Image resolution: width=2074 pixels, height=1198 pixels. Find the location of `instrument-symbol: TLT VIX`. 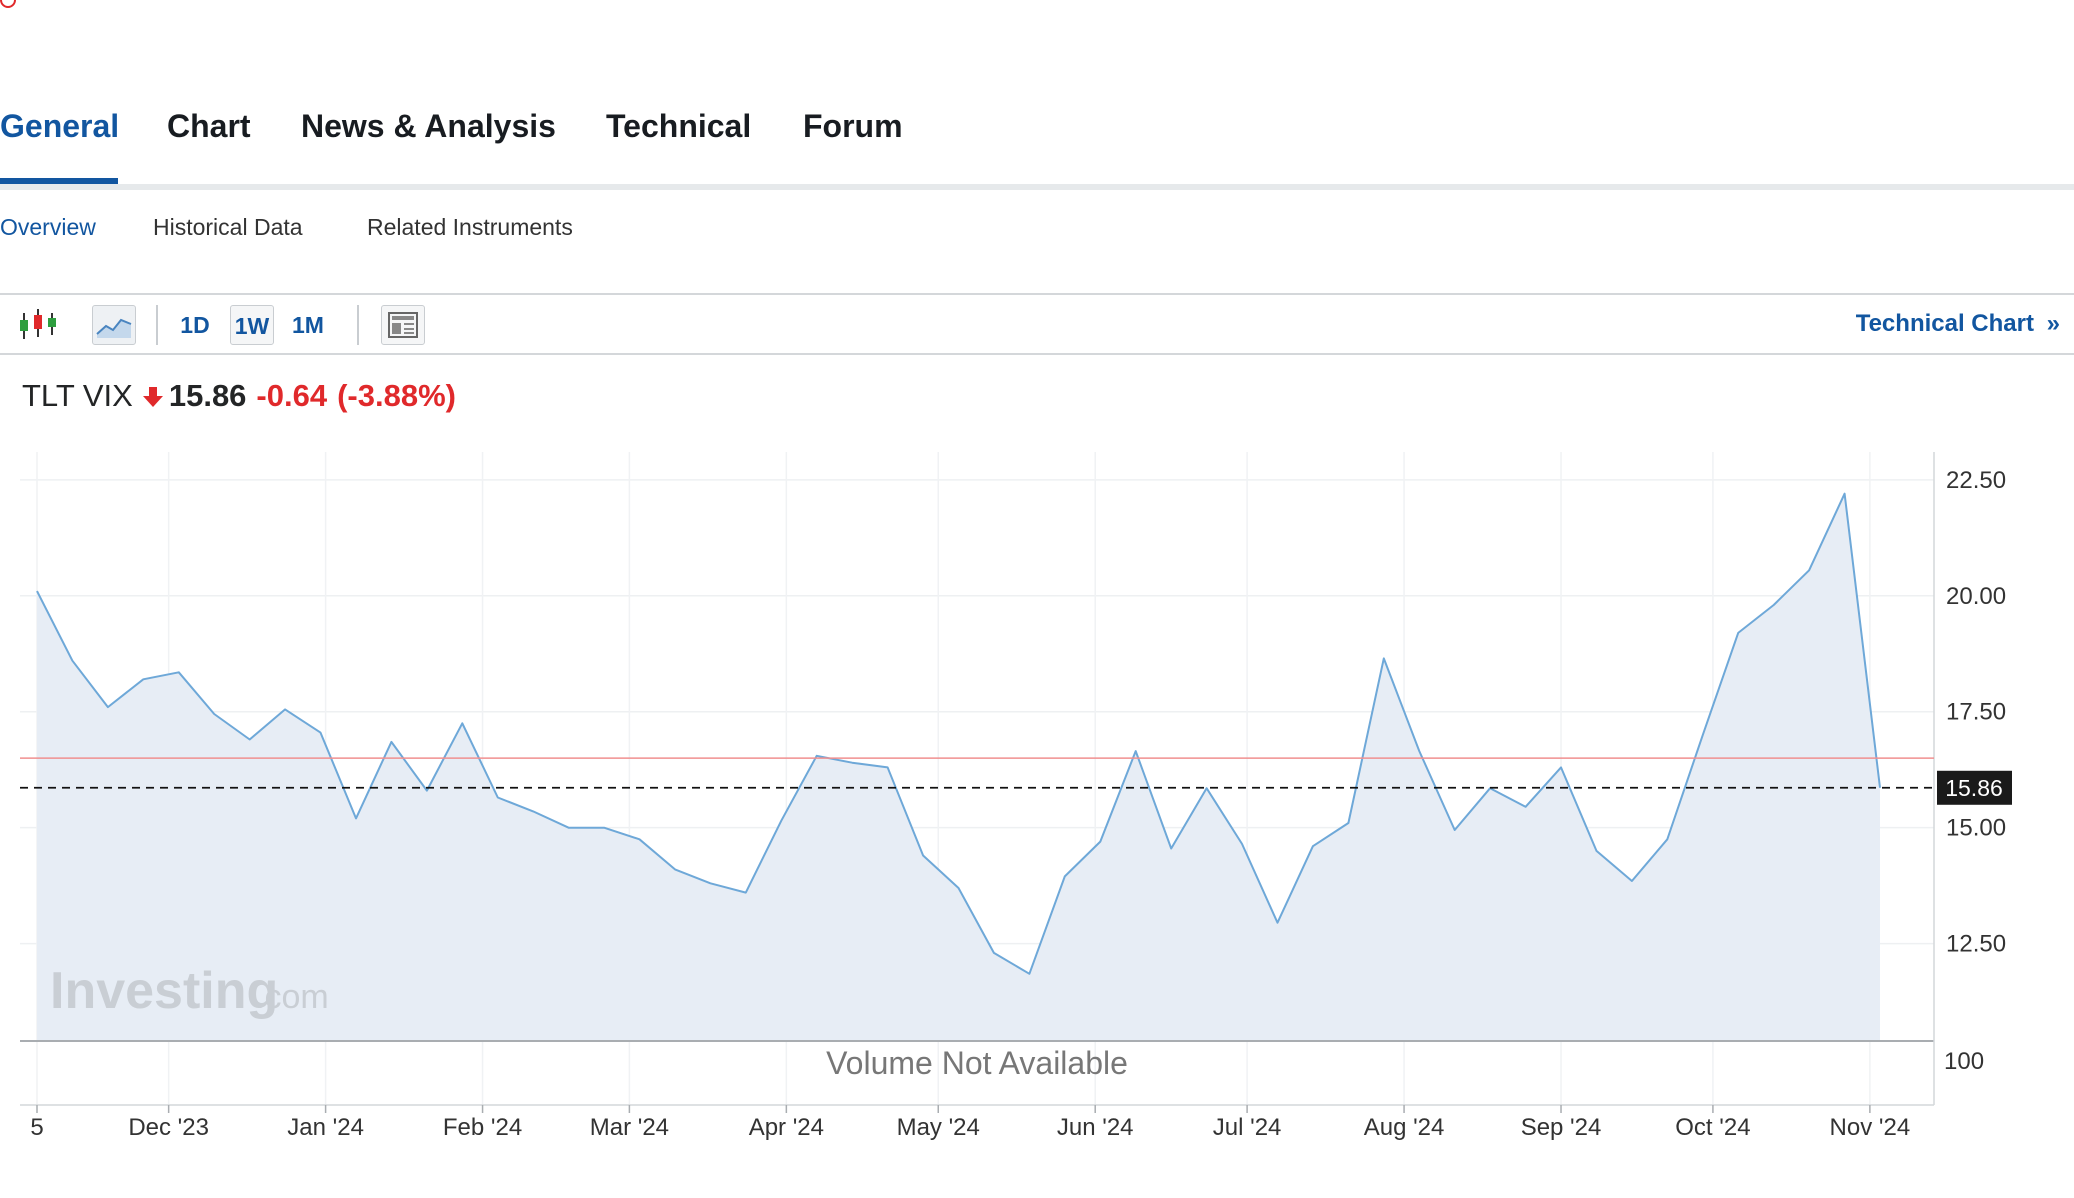

instrument-symbol: TLT VIX is located at coordinates (77, 395).